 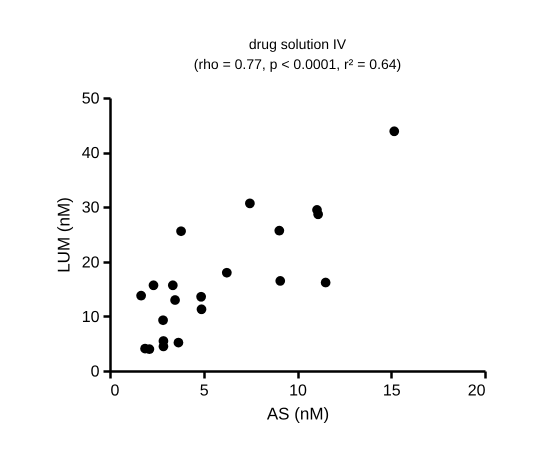 What do you see at coordinates (204, 391) in the screenshot?
I see `x-tick-label: 5` at bounding box center [204, 391].